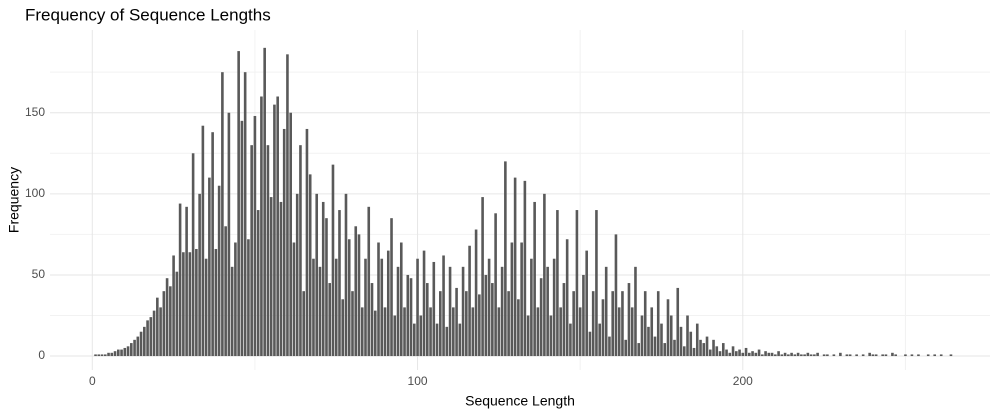  Describe the element at coordinates (35, 112) in the screenshot. I see `y-tick-label: 150` at that location.